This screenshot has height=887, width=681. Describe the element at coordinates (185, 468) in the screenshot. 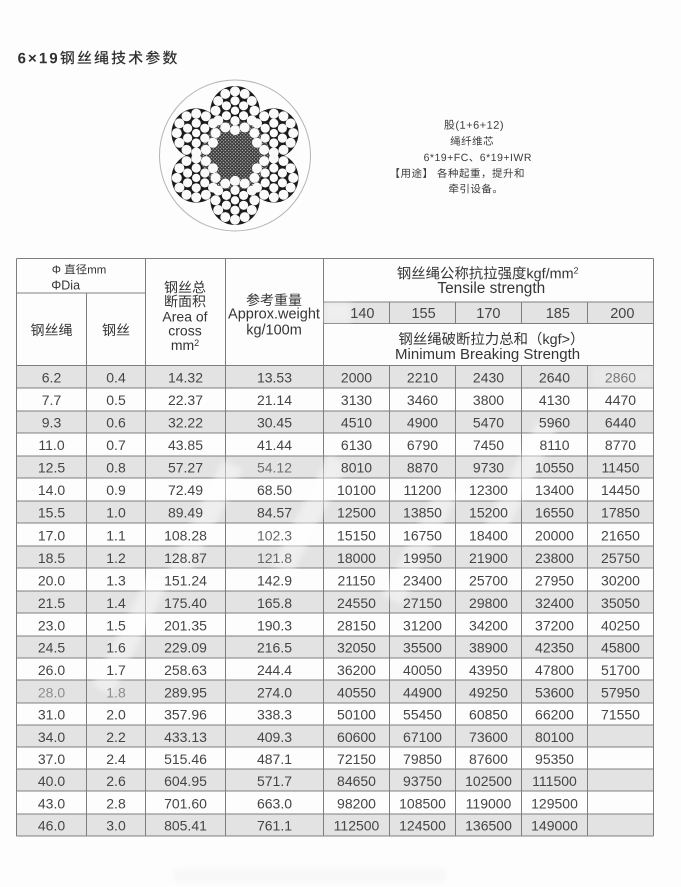

I see `svg-text: 57.27` at that location.